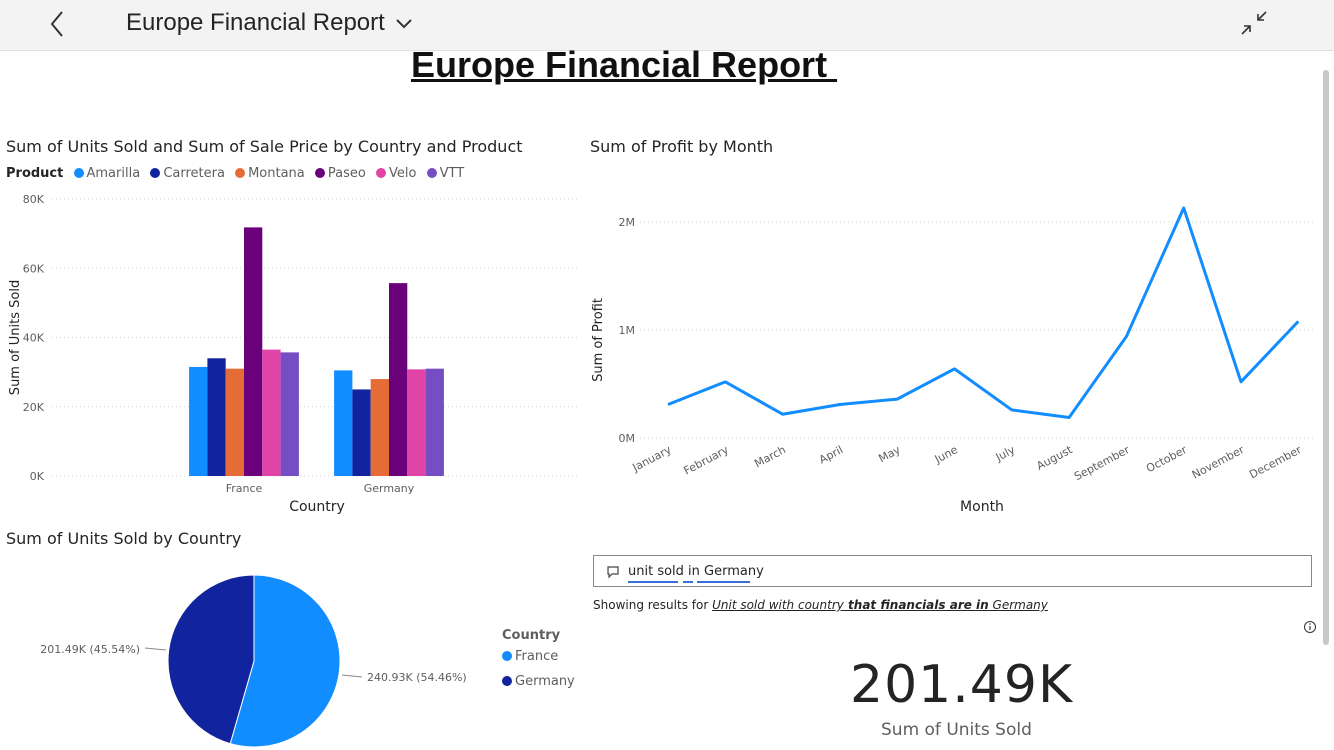  What do you see at coordinates (1218, 462) in the screenshot?
I see `x-tick-label: November` at bounding box center [1218, 462].